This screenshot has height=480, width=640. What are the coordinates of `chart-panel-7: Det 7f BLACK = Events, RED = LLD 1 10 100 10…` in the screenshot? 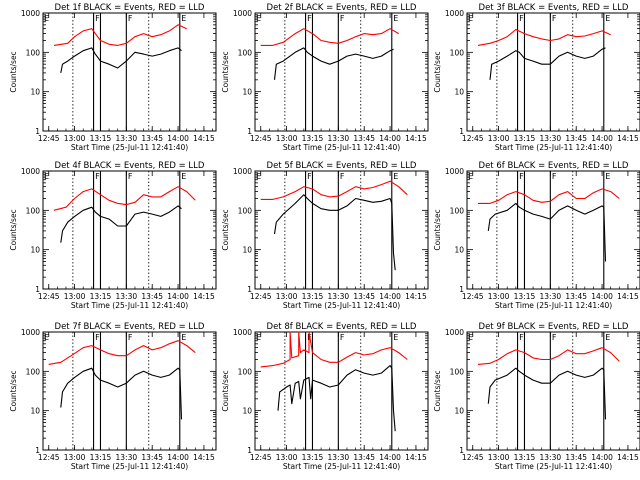 It's located at (113, 396).